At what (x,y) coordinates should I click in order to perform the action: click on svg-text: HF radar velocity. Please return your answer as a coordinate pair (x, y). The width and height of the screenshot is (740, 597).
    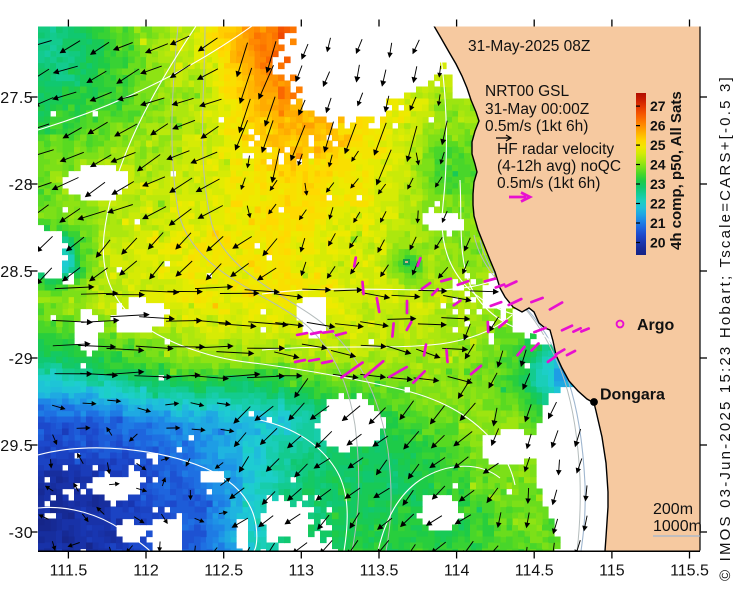
    Looking at the image, I should click on (555, 149).